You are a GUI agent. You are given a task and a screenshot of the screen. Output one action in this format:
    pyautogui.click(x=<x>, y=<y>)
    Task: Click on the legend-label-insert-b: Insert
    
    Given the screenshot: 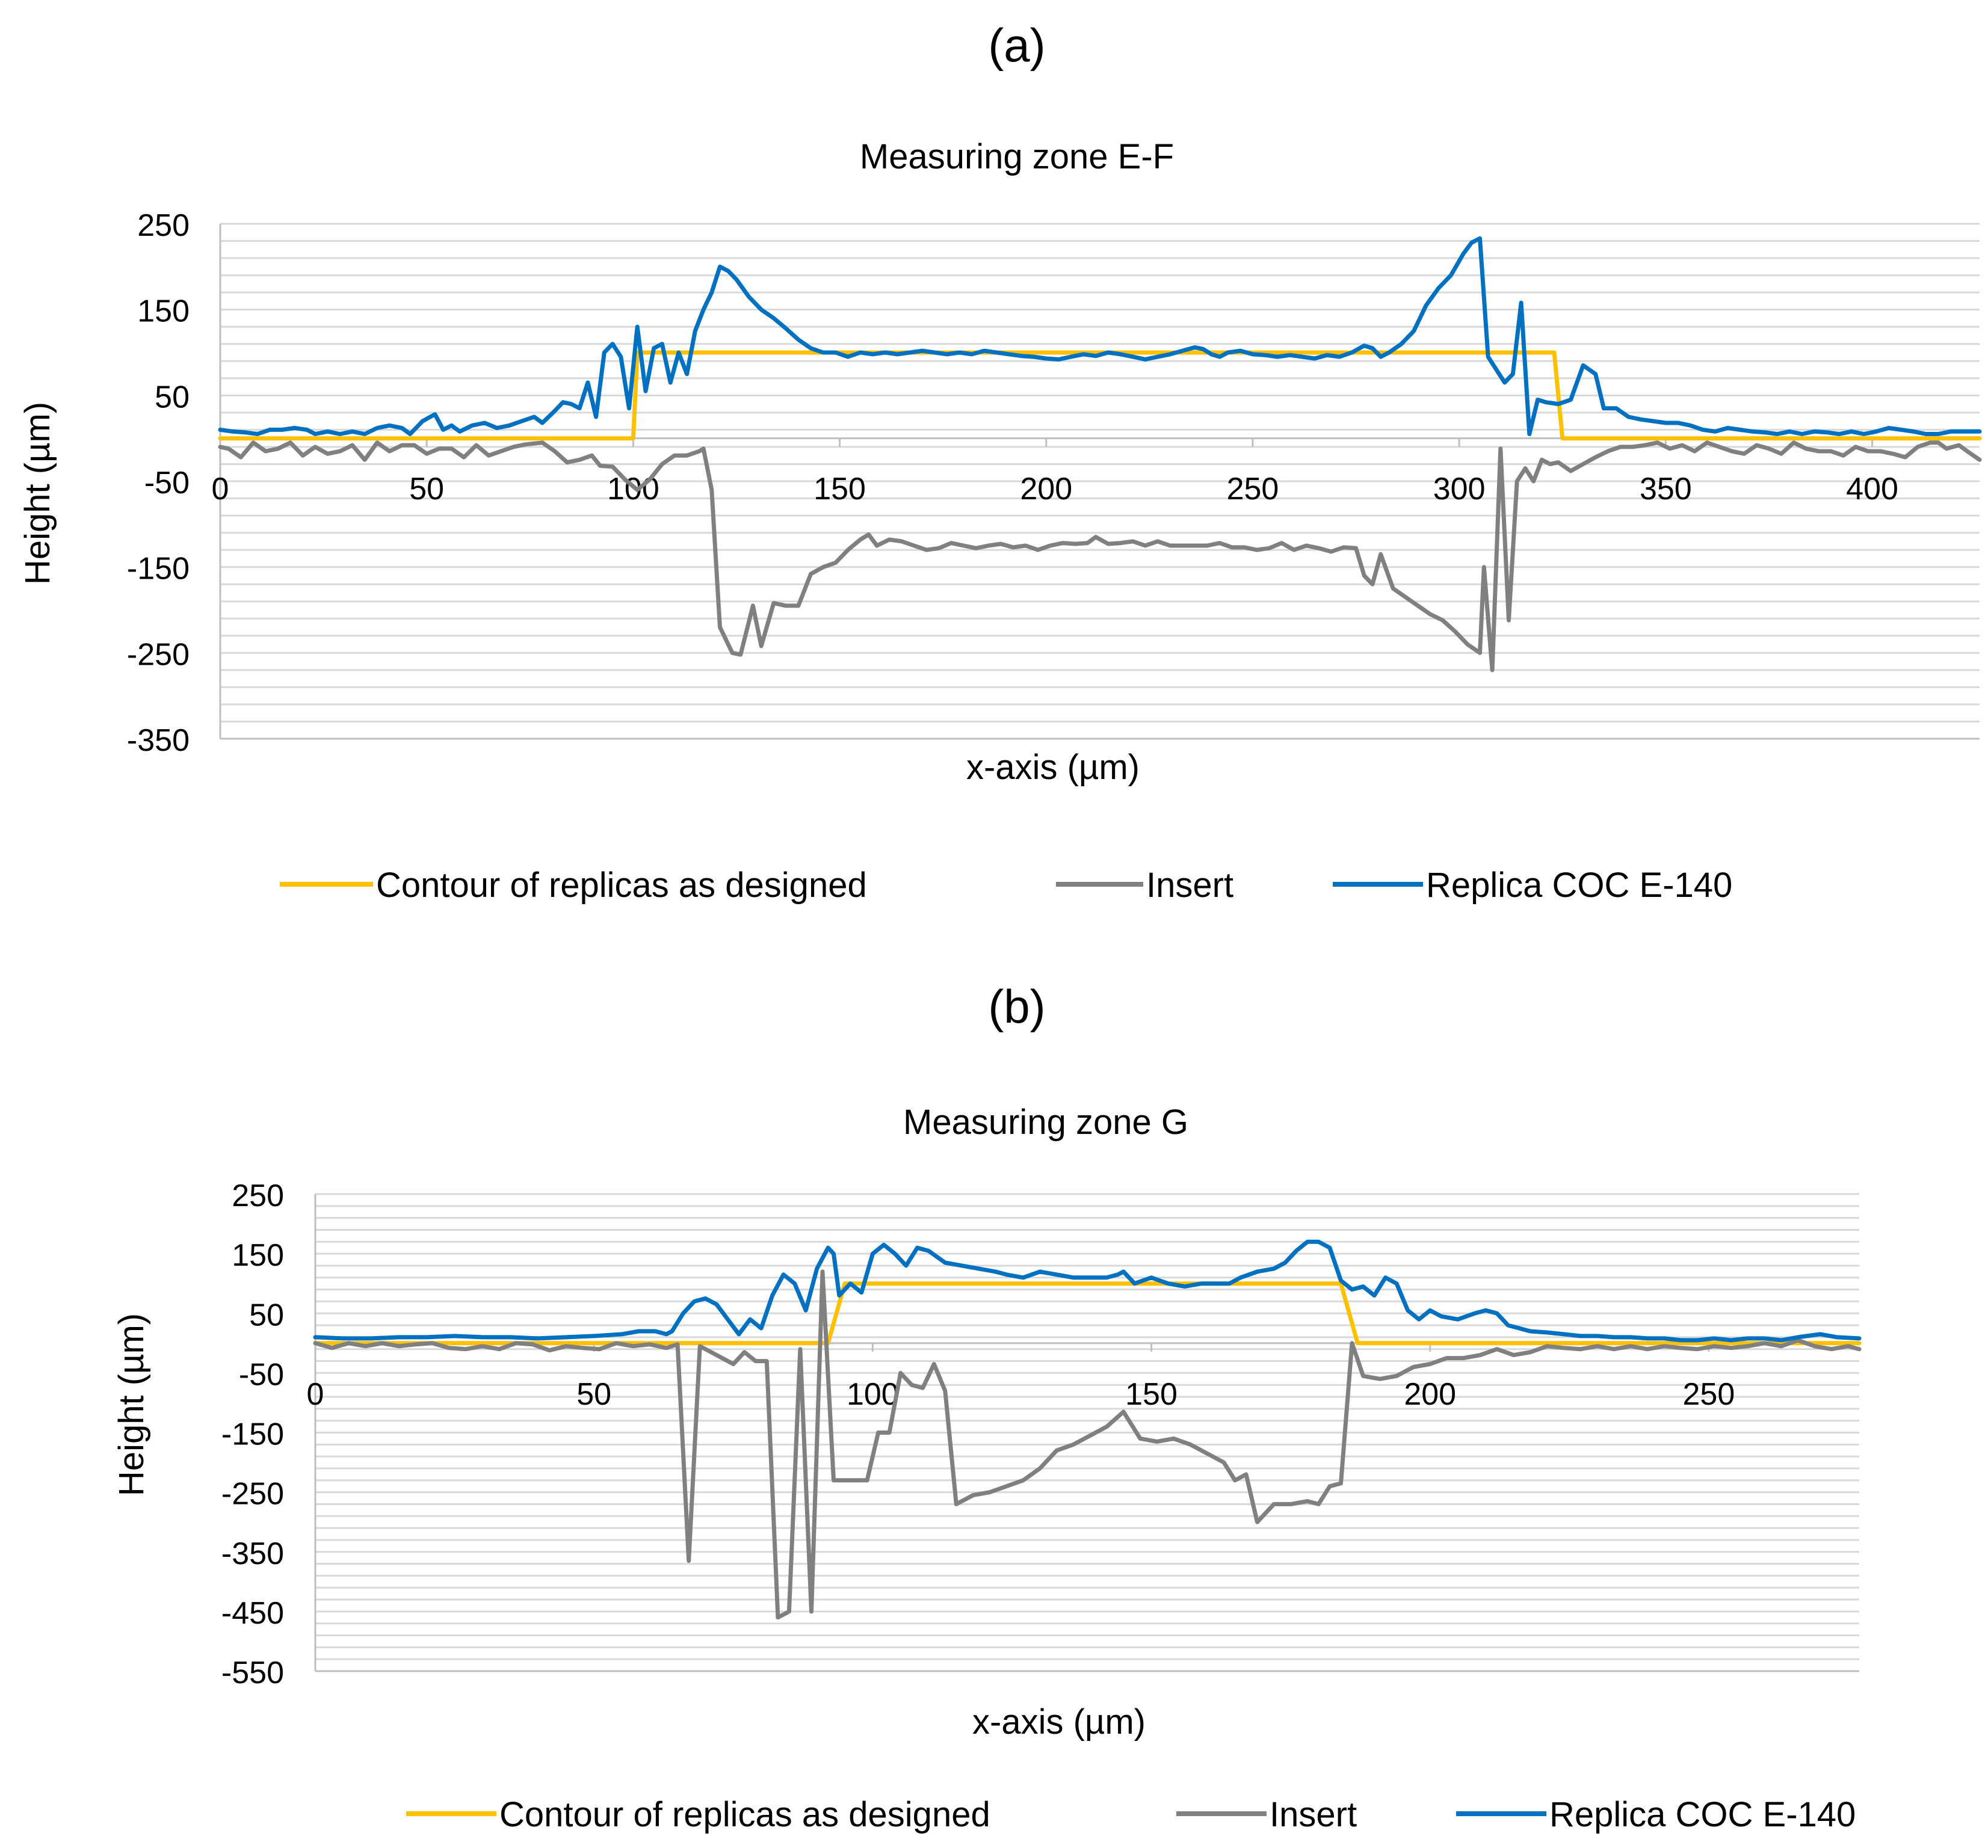 What is the action you would take?
    pyautogui.click(x=1313, y=1815)
    